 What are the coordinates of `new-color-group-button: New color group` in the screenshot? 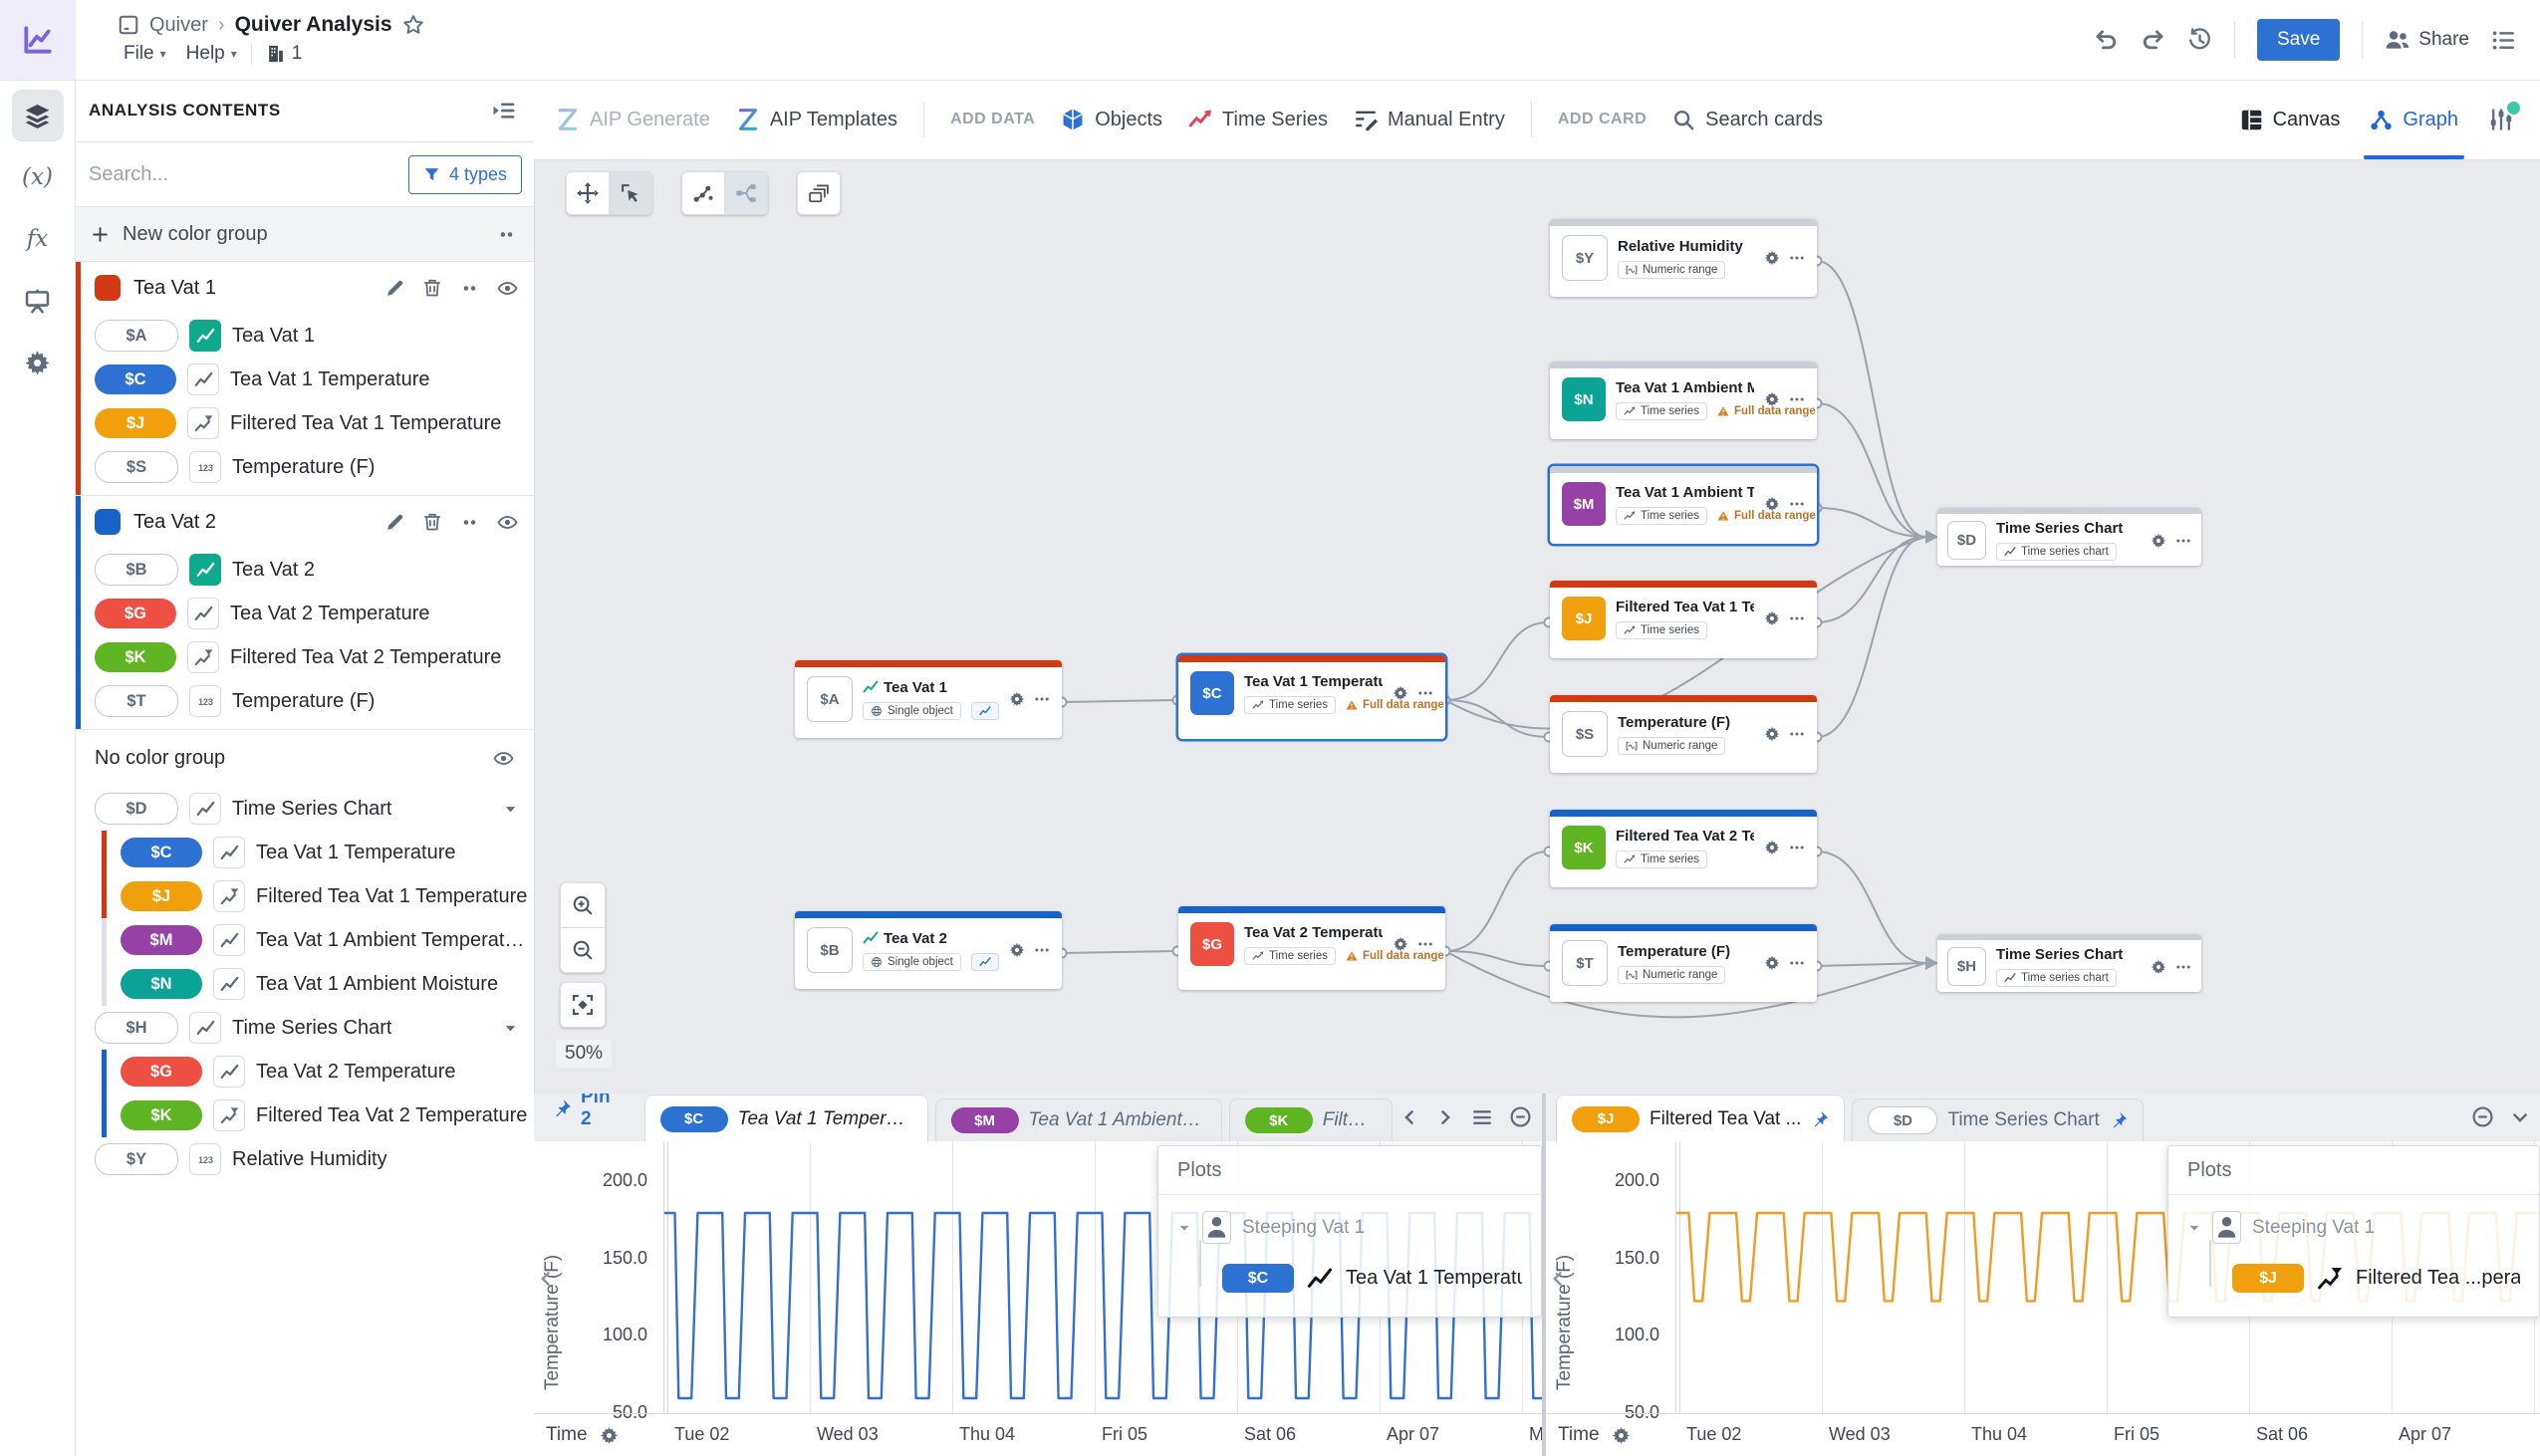 It's located at (304, 234).